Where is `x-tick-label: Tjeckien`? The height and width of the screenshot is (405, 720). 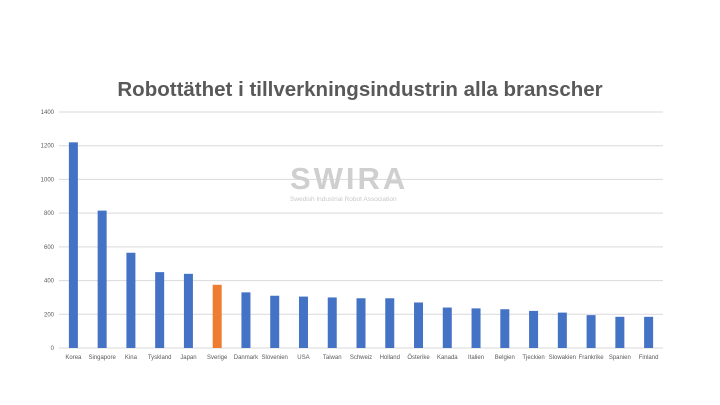 x-tick-label: Tjeckien is located at coordinates (533, 358).